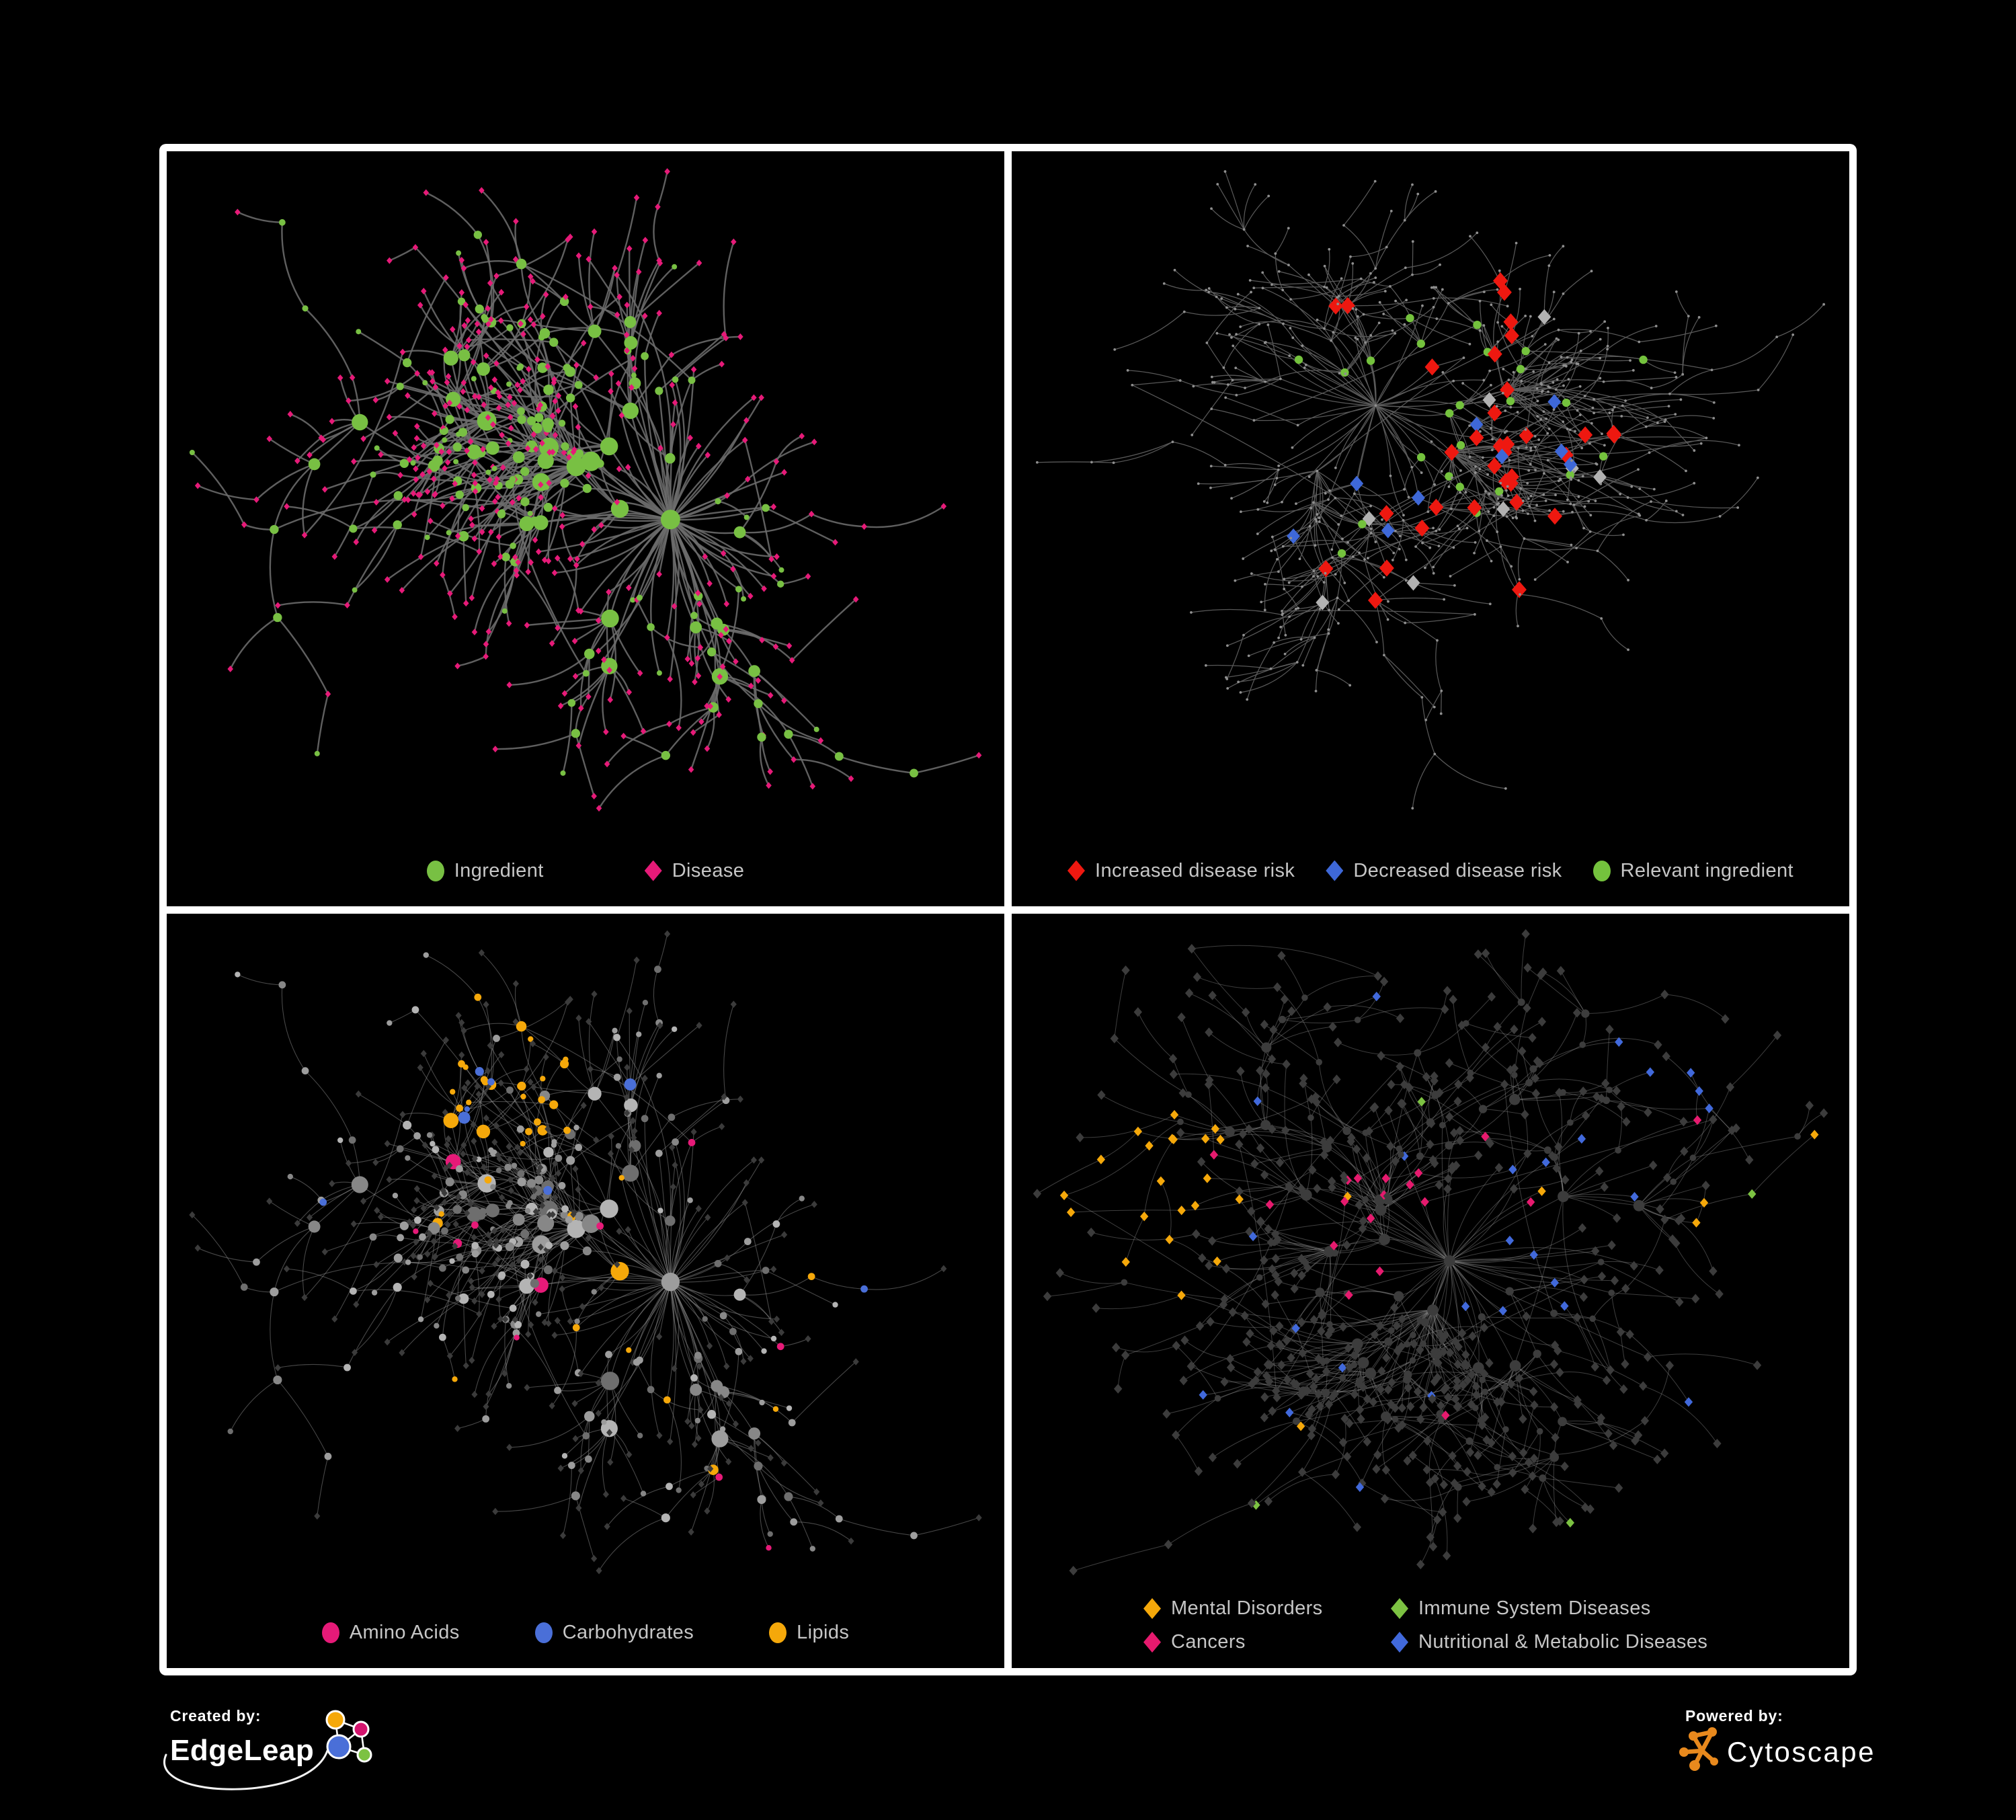 The image size is (2016, 1820). What do you see at coordinates (1430, 490) in the screenshot?
I see `disease-risk-graph` at bounding box center [1430, 490].